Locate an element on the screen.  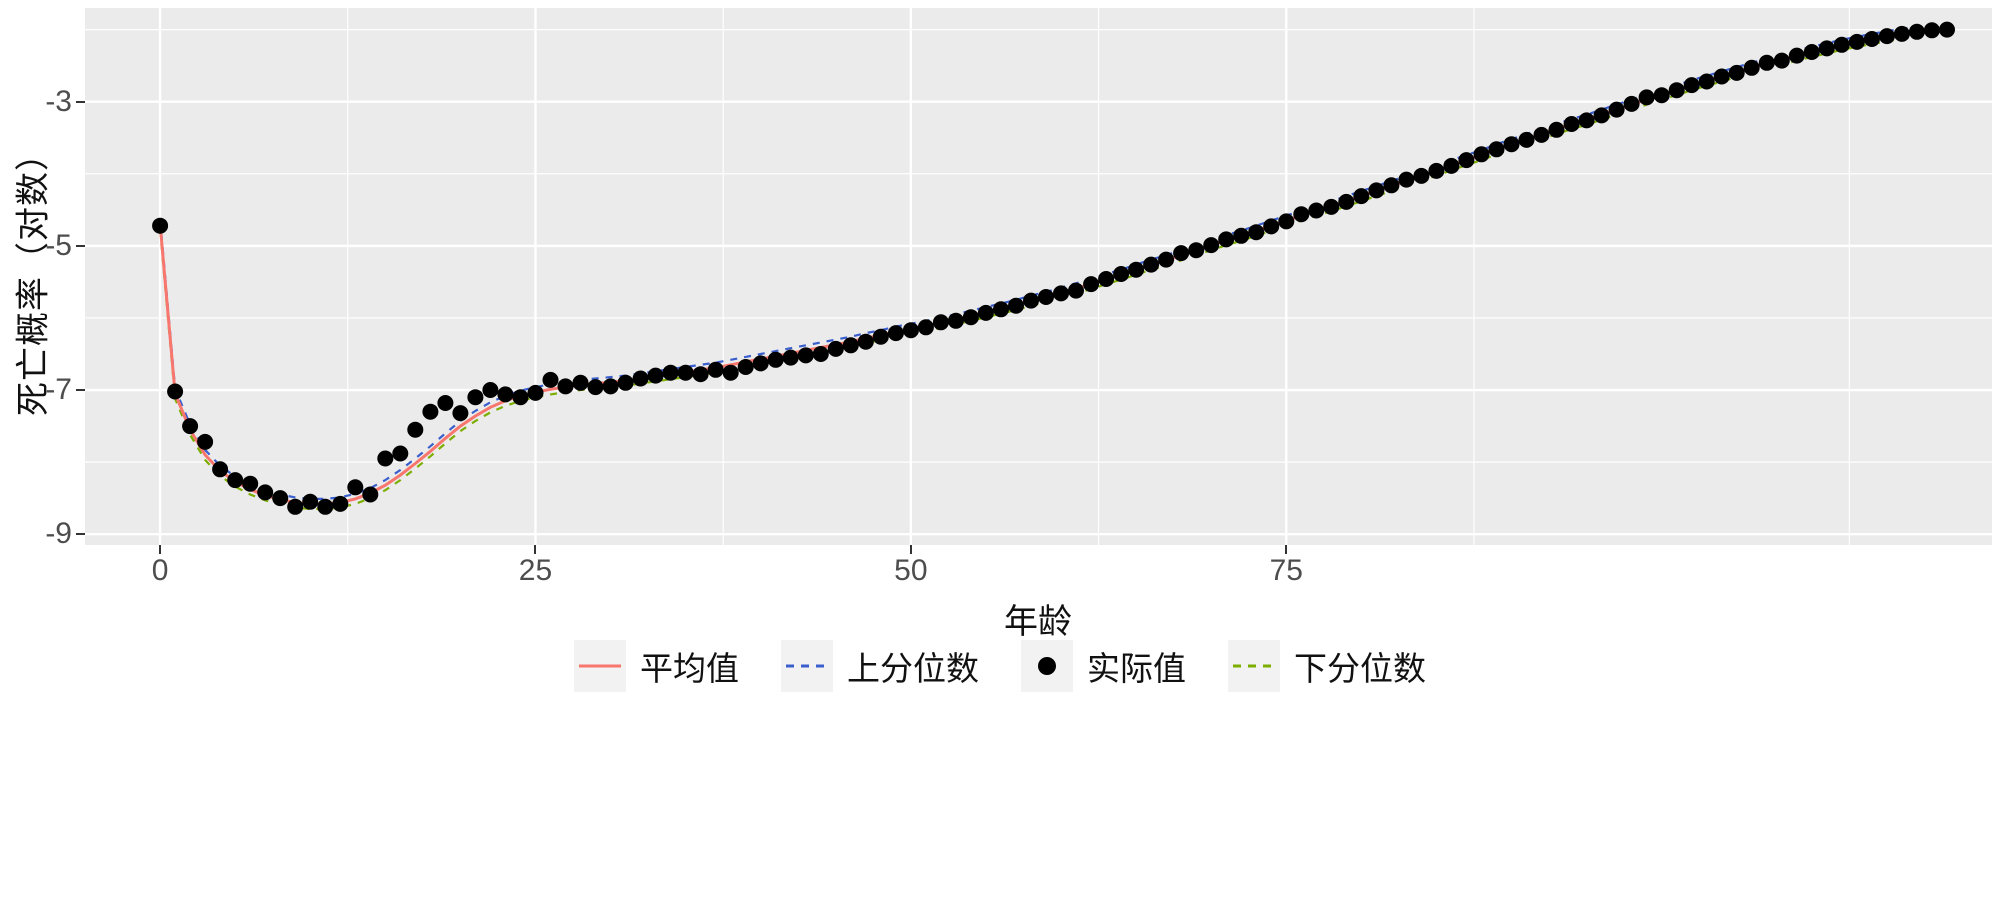
legend-item-mean: 平均值 is located at coordinates (656, 666).